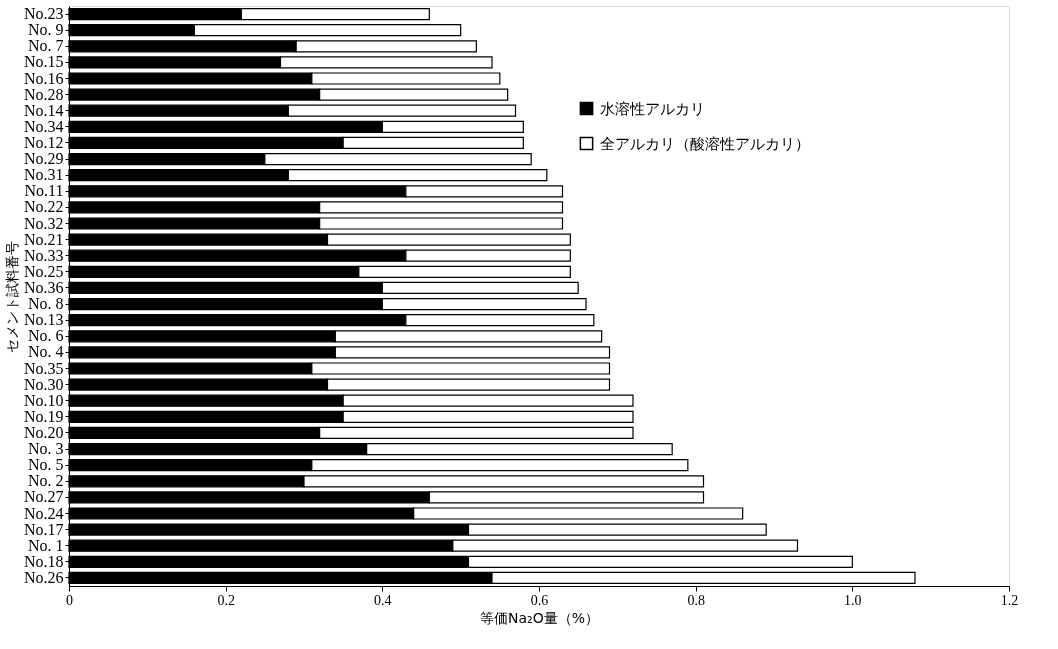 The height and width of the screenshot is (649, 1058). I want to click on y-tick-label: No.30, so click(43, 384).